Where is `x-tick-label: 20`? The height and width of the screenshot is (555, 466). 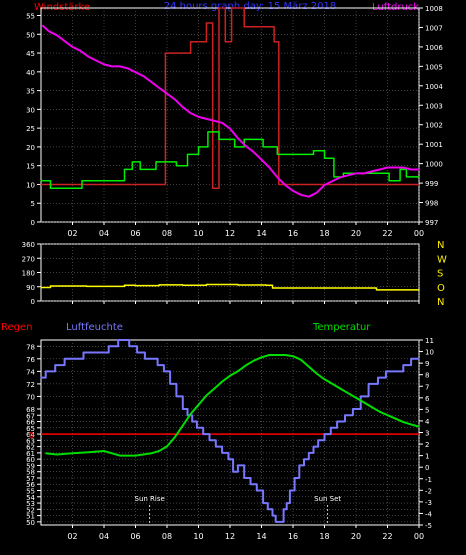
x-tick-label: 20 is located at coordinates (356, 536).